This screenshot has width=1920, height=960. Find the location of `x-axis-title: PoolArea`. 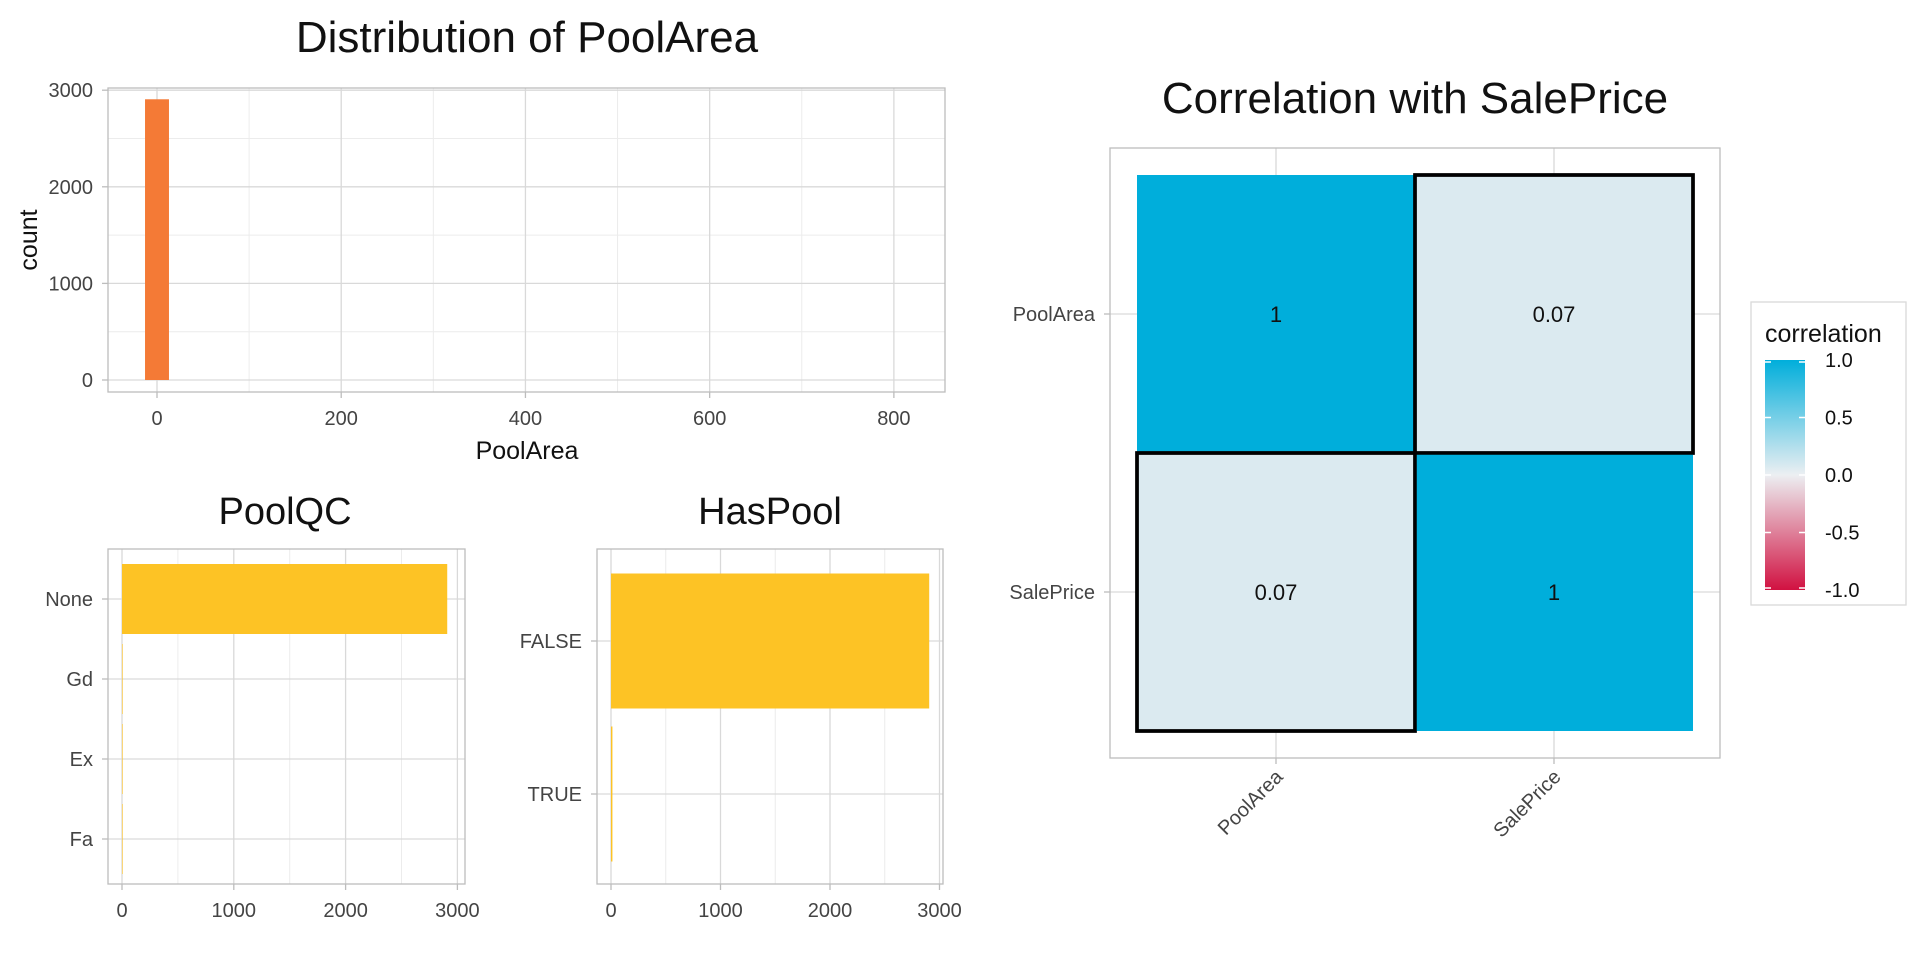

x-axis-title: PoolArea is located at coordinates (527, 451).